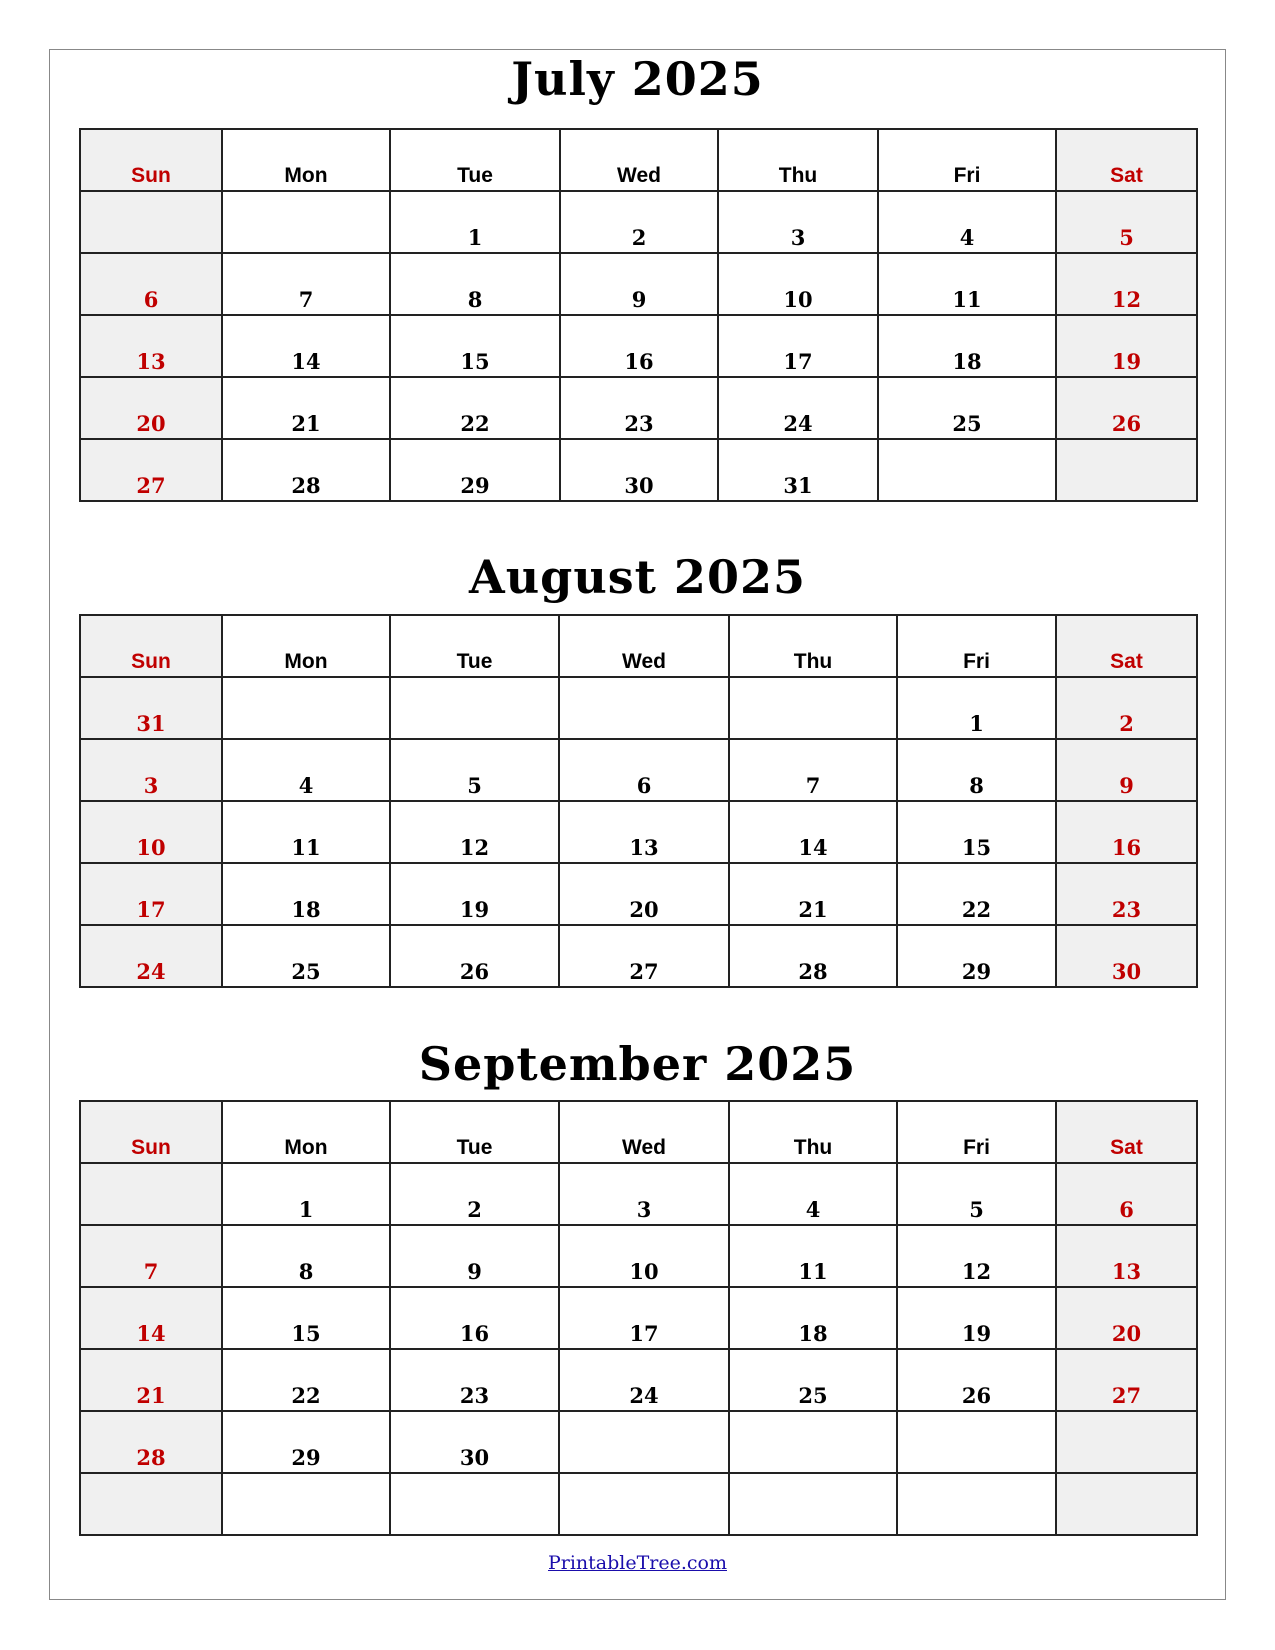  What do you see at coordinates (638, 1318) in the screenshot?
I see `week-row: 14 15 16 17 18 19 20` at bounding box center [638, 1318].